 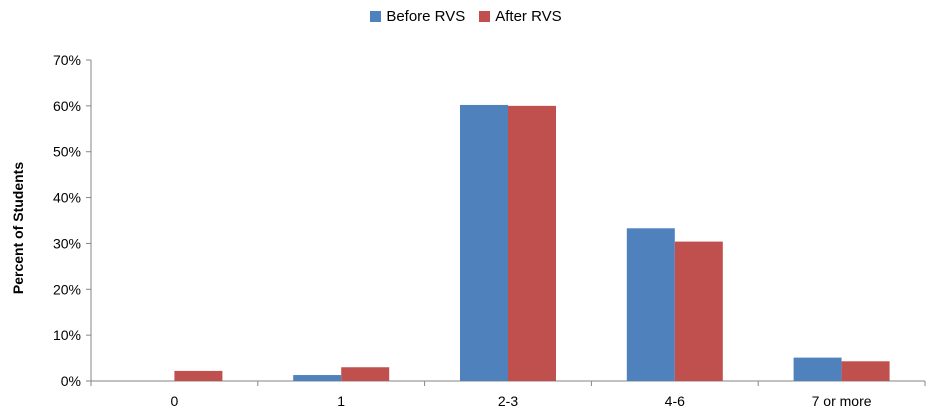 I want to click on x-tick-label: 7 or more, so click(x=842, y=401).